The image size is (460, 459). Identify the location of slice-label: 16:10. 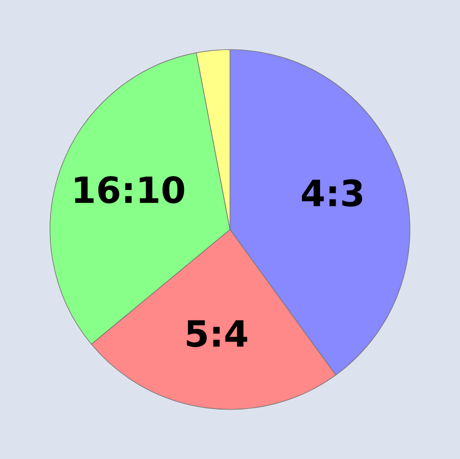
(129, 190).